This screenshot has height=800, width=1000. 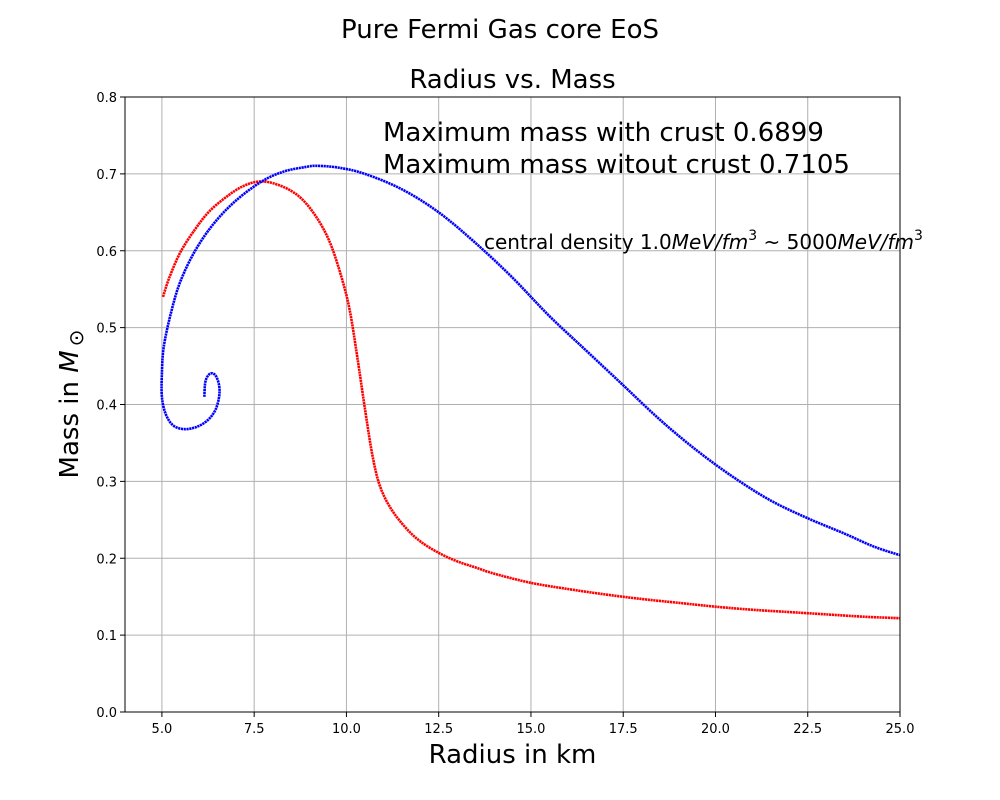 What do you see at coordinates (500, 30) in the screenshot?
I see `chart-suptitle: Pure Fermi Gas core EoS` at bounding box center [500, 30].